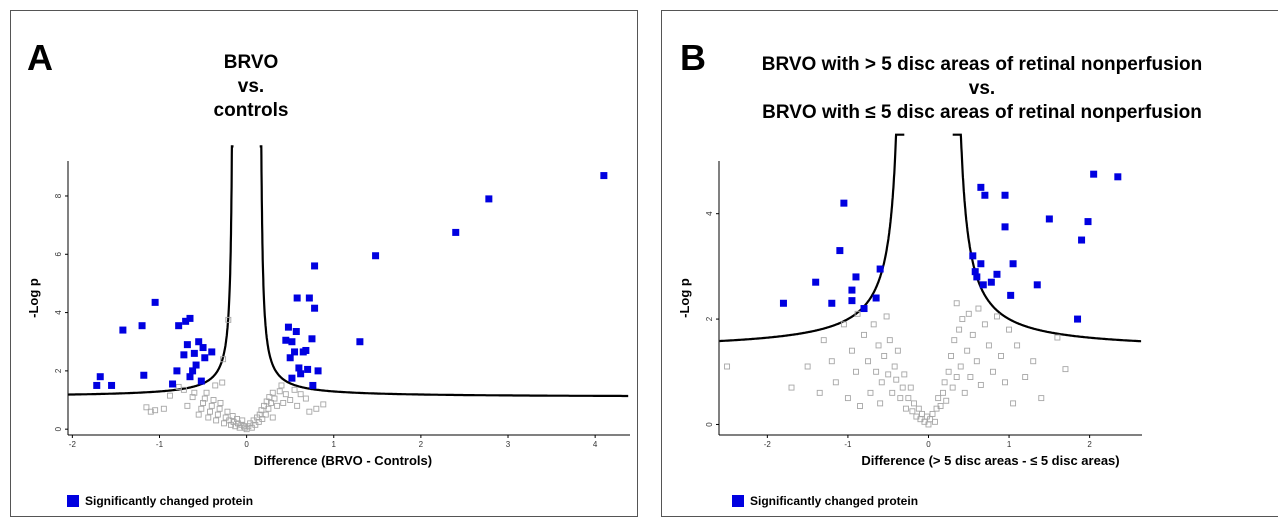 This screenshot has height=518, width=1278. I want to click on legend: Significantly changed protein, so click(825, 501).